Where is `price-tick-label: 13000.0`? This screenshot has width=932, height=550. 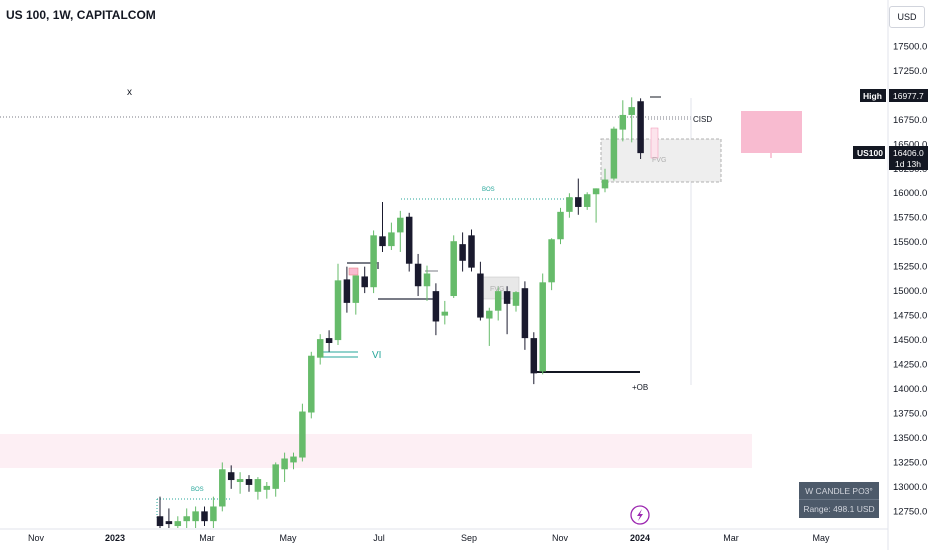 price-tick-label: 13000.0 is located at coordinates (910, 487).